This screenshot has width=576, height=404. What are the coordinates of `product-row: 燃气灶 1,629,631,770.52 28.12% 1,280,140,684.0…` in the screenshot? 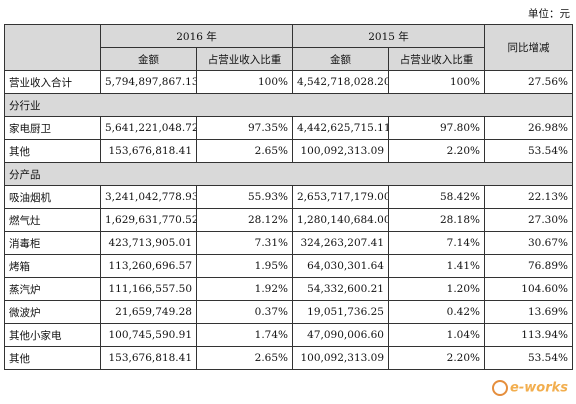 It's located at (288, 220).